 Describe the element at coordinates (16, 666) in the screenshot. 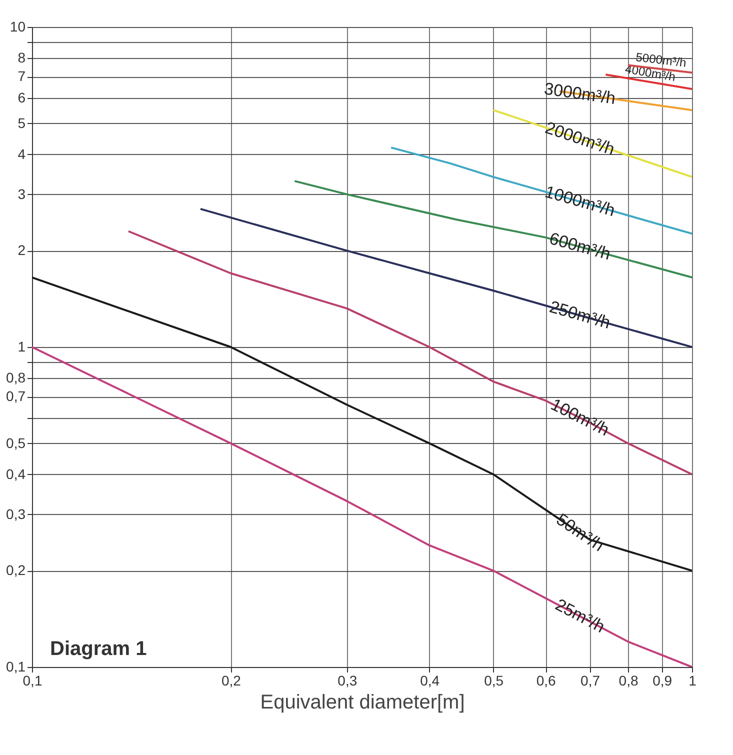

I see `y-tick-label: 0,1` at that location.